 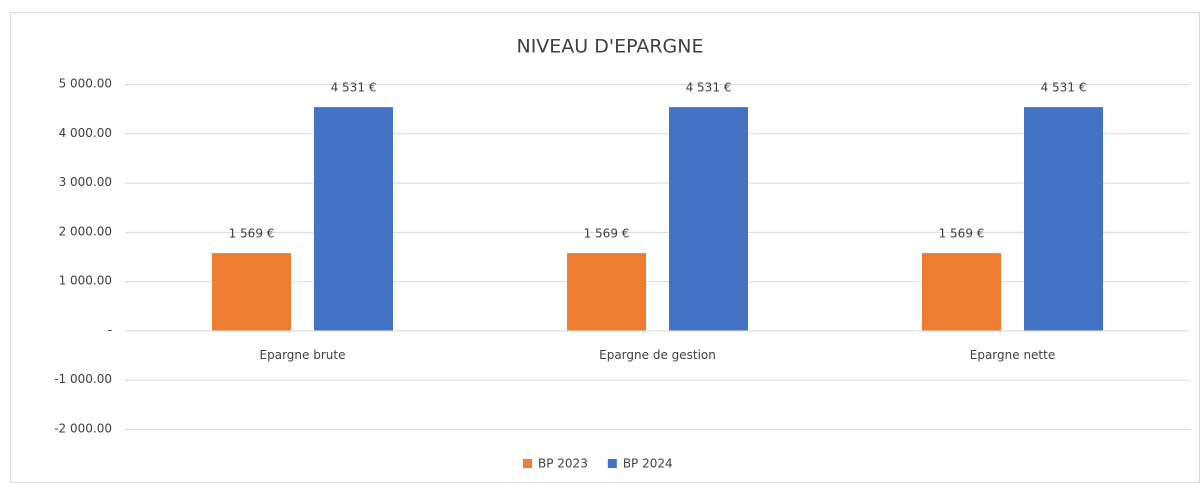 What do you see at coordinates (83, 429) in the screenshot?
I see `y-tick-label: -2 000.00` at bounding box center [83, 429].